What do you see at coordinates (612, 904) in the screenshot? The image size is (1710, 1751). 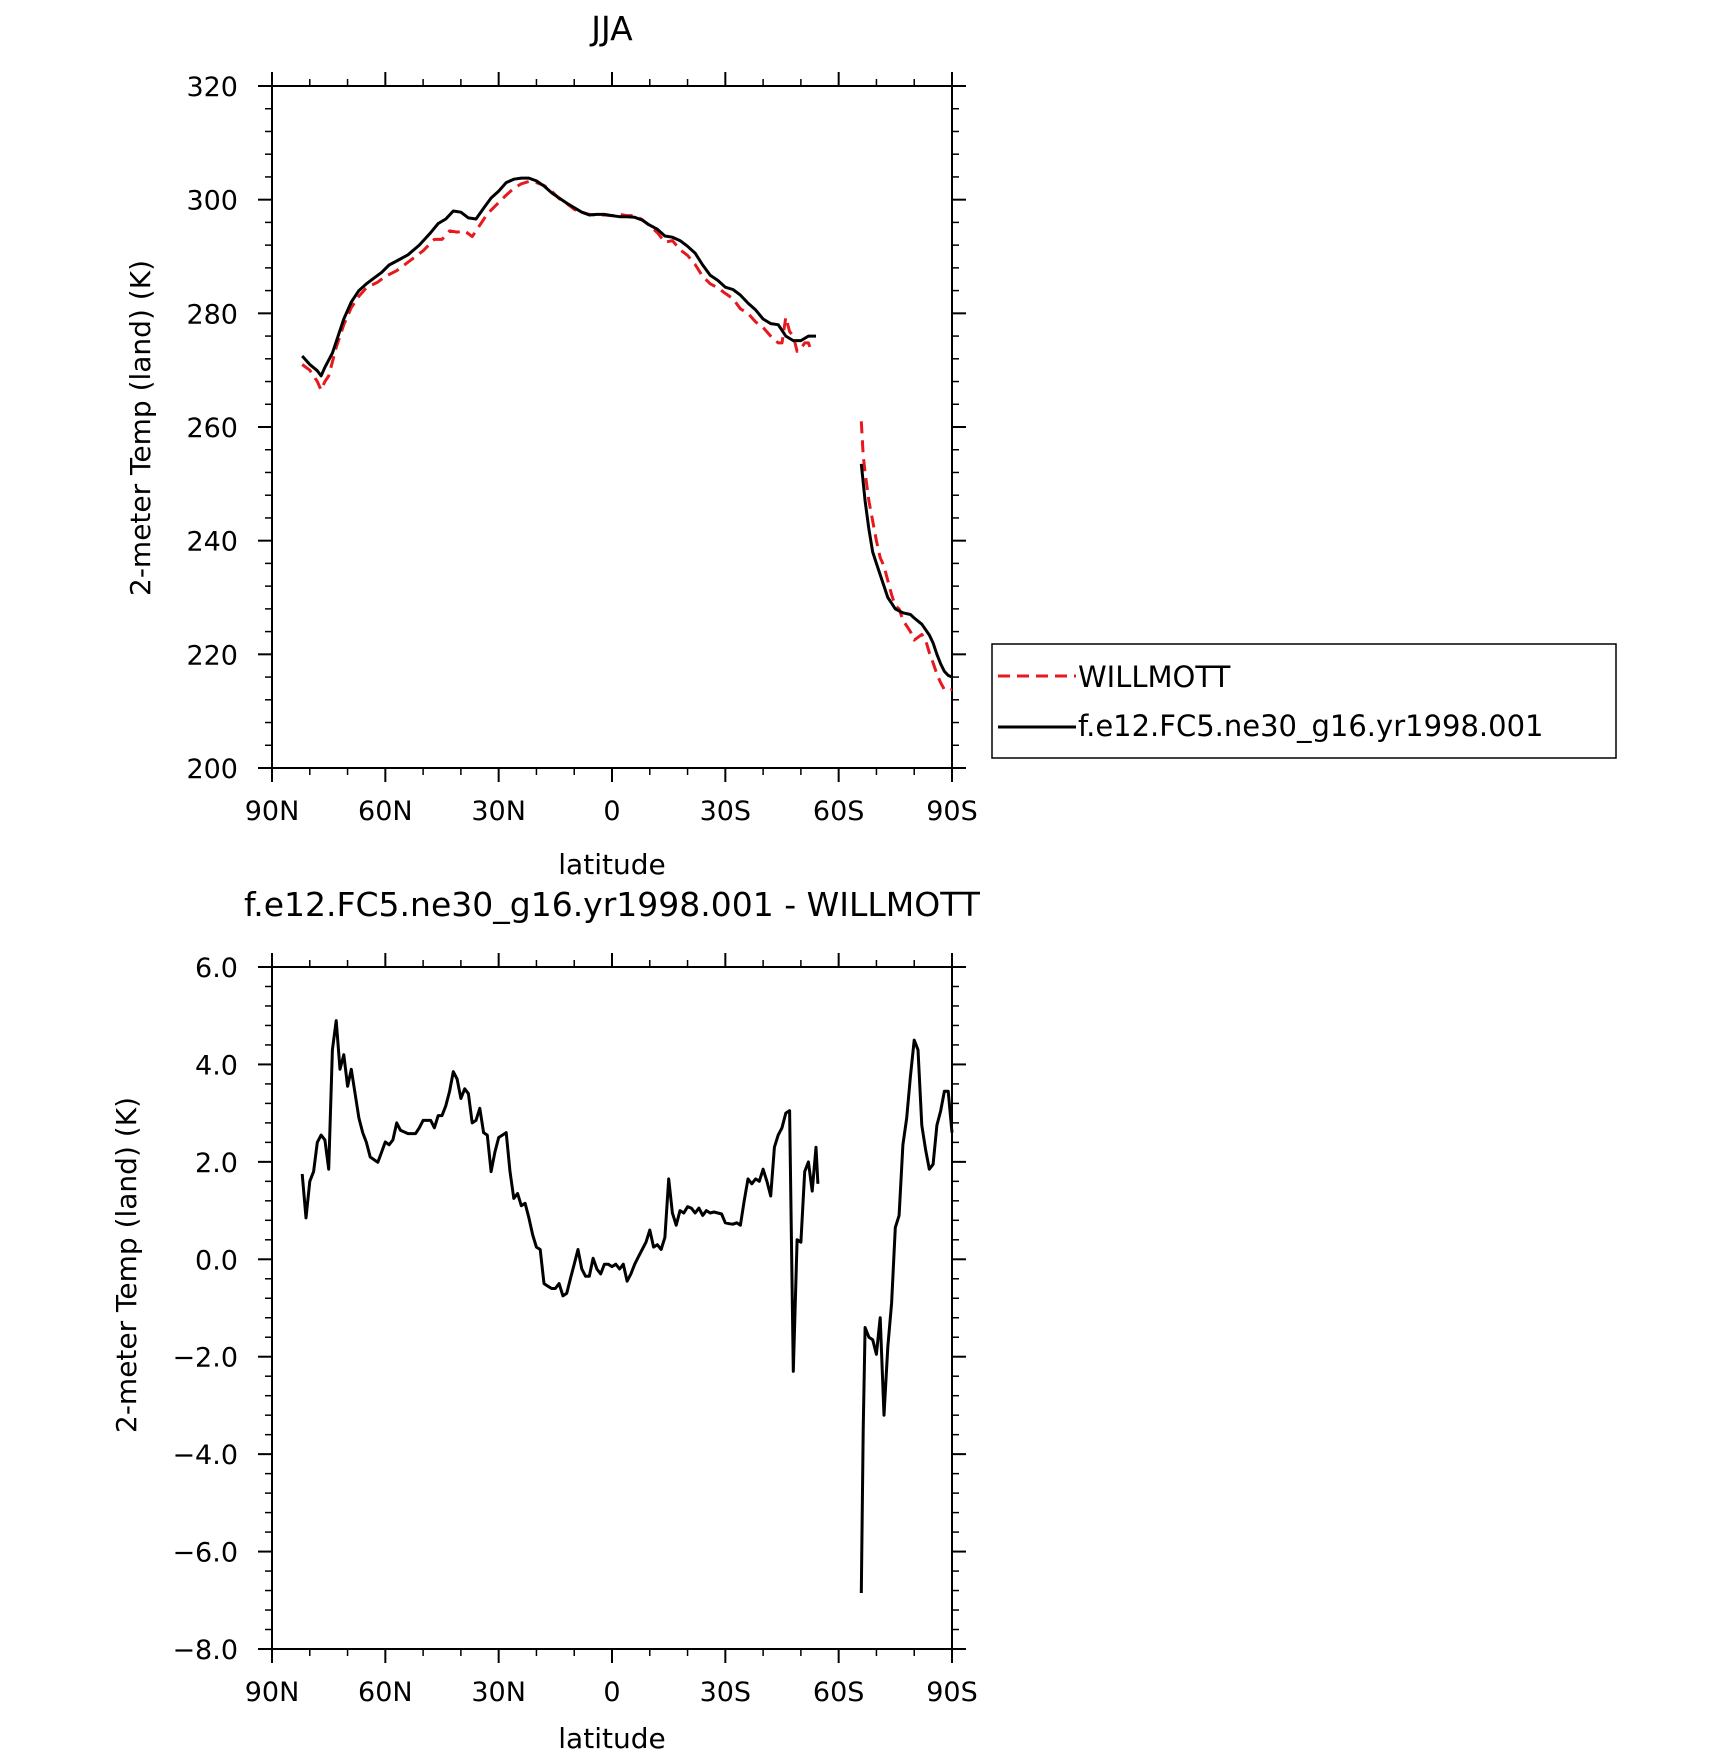 I see `bottom-plot-title: f.e12.FC5.ne30_g16.yr1998.001 - WILLMOTT` at bounding box center [612, 904].